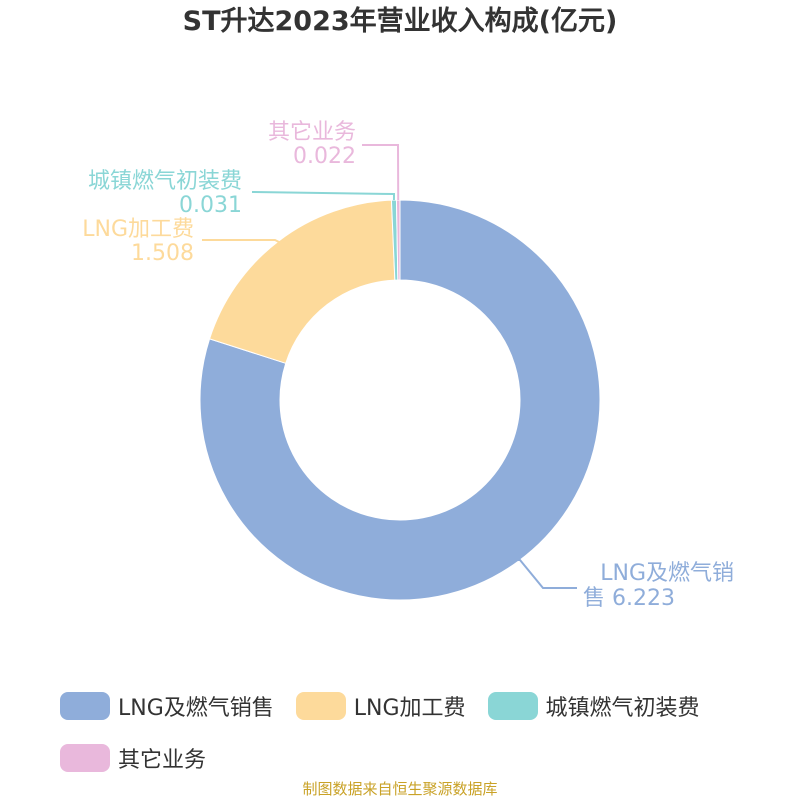 The height and width of the screenshot is (800, 800). Describe the element at coordinates (400, 21) in the screenshot. I see `chart-title: ST升达2023年营业收入构成(亿元)` at that location.